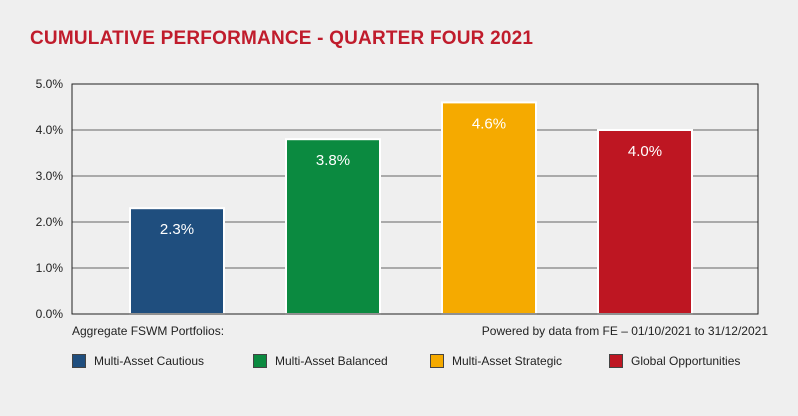  What do you see at coordinates (333, 226) in the screenshot?
I see `bar-multi-asset-balanced` at bounding box center [333, 226].